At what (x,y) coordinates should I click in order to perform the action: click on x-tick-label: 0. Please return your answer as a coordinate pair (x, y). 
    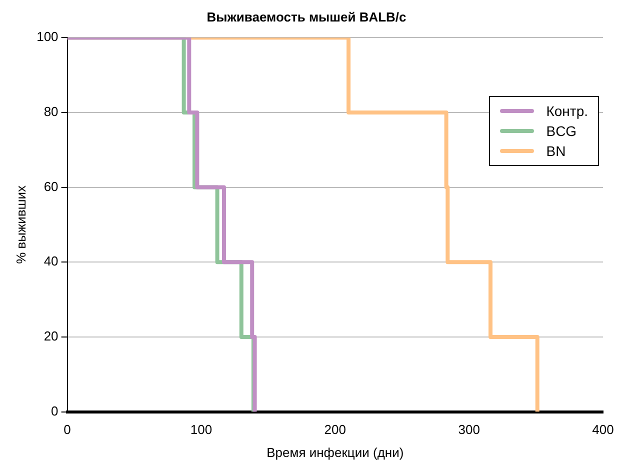
    Looking at the image, I should click on (67, 430).